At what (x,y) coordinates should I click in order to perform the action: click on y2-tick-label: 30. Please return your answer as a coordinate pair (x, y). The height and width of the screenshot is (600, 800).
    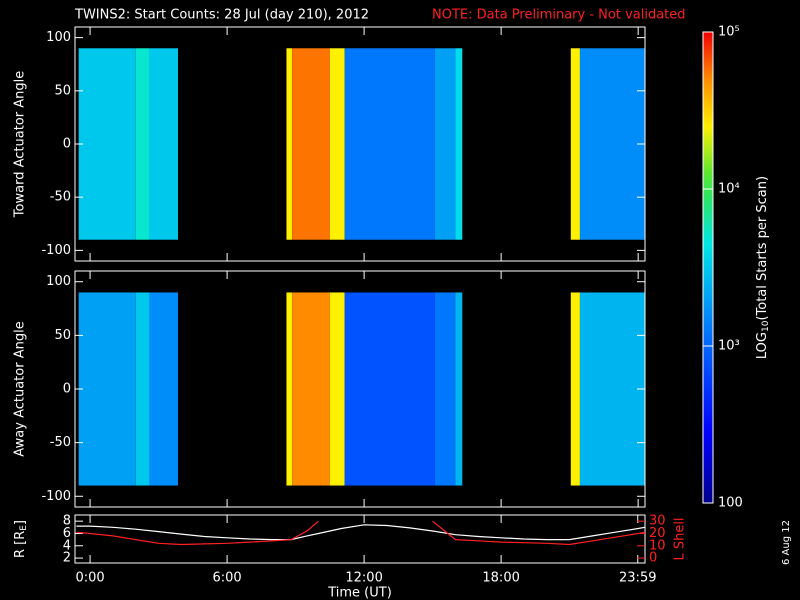
    Looking at the image, I should click on (657, 521).